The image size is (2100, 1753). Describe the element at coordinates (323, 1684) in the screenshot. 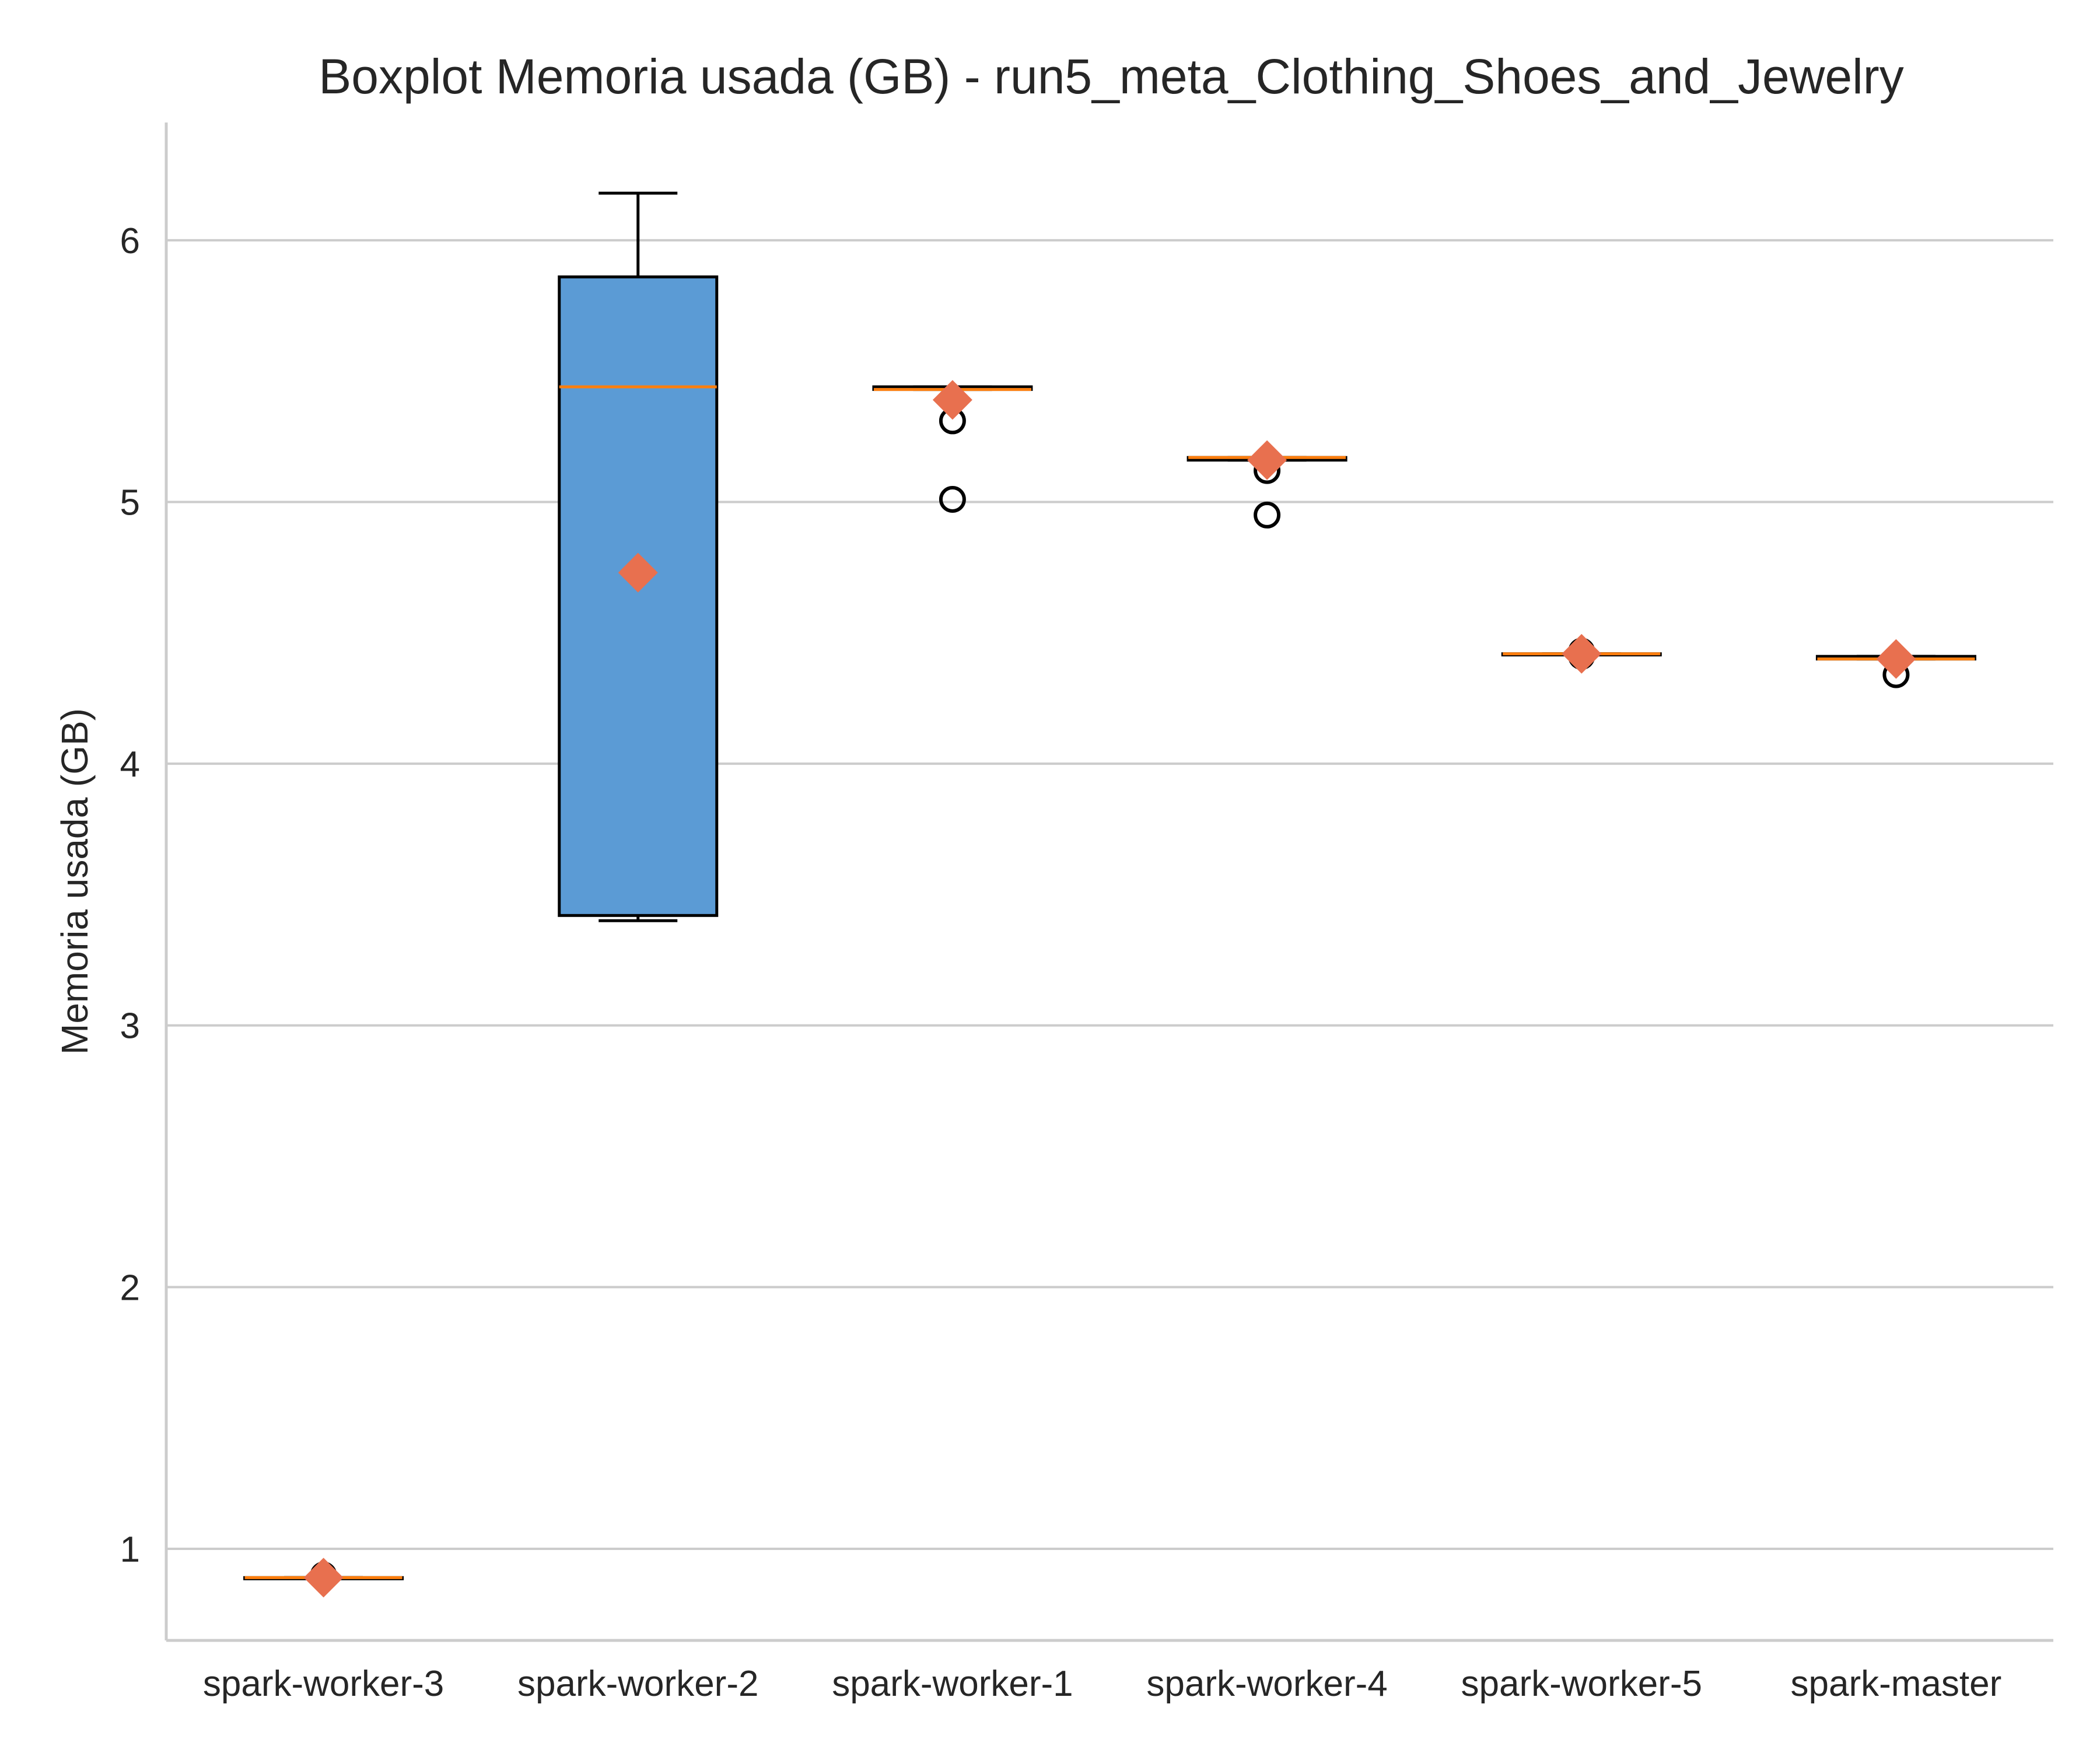

I see `x-tick-label: spark-worker-3` at that location.